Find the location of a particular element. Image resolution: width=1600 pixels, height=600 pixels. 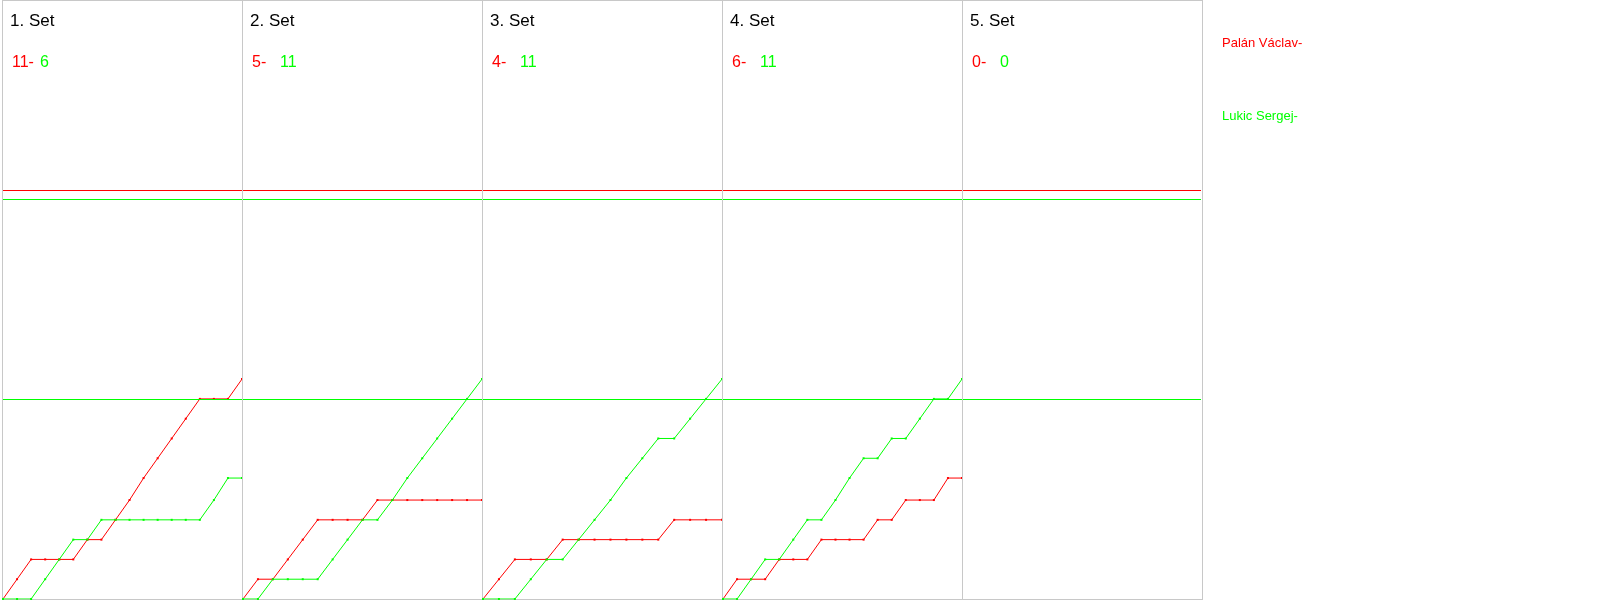

text: 5- is located at coordinates (259, 61).